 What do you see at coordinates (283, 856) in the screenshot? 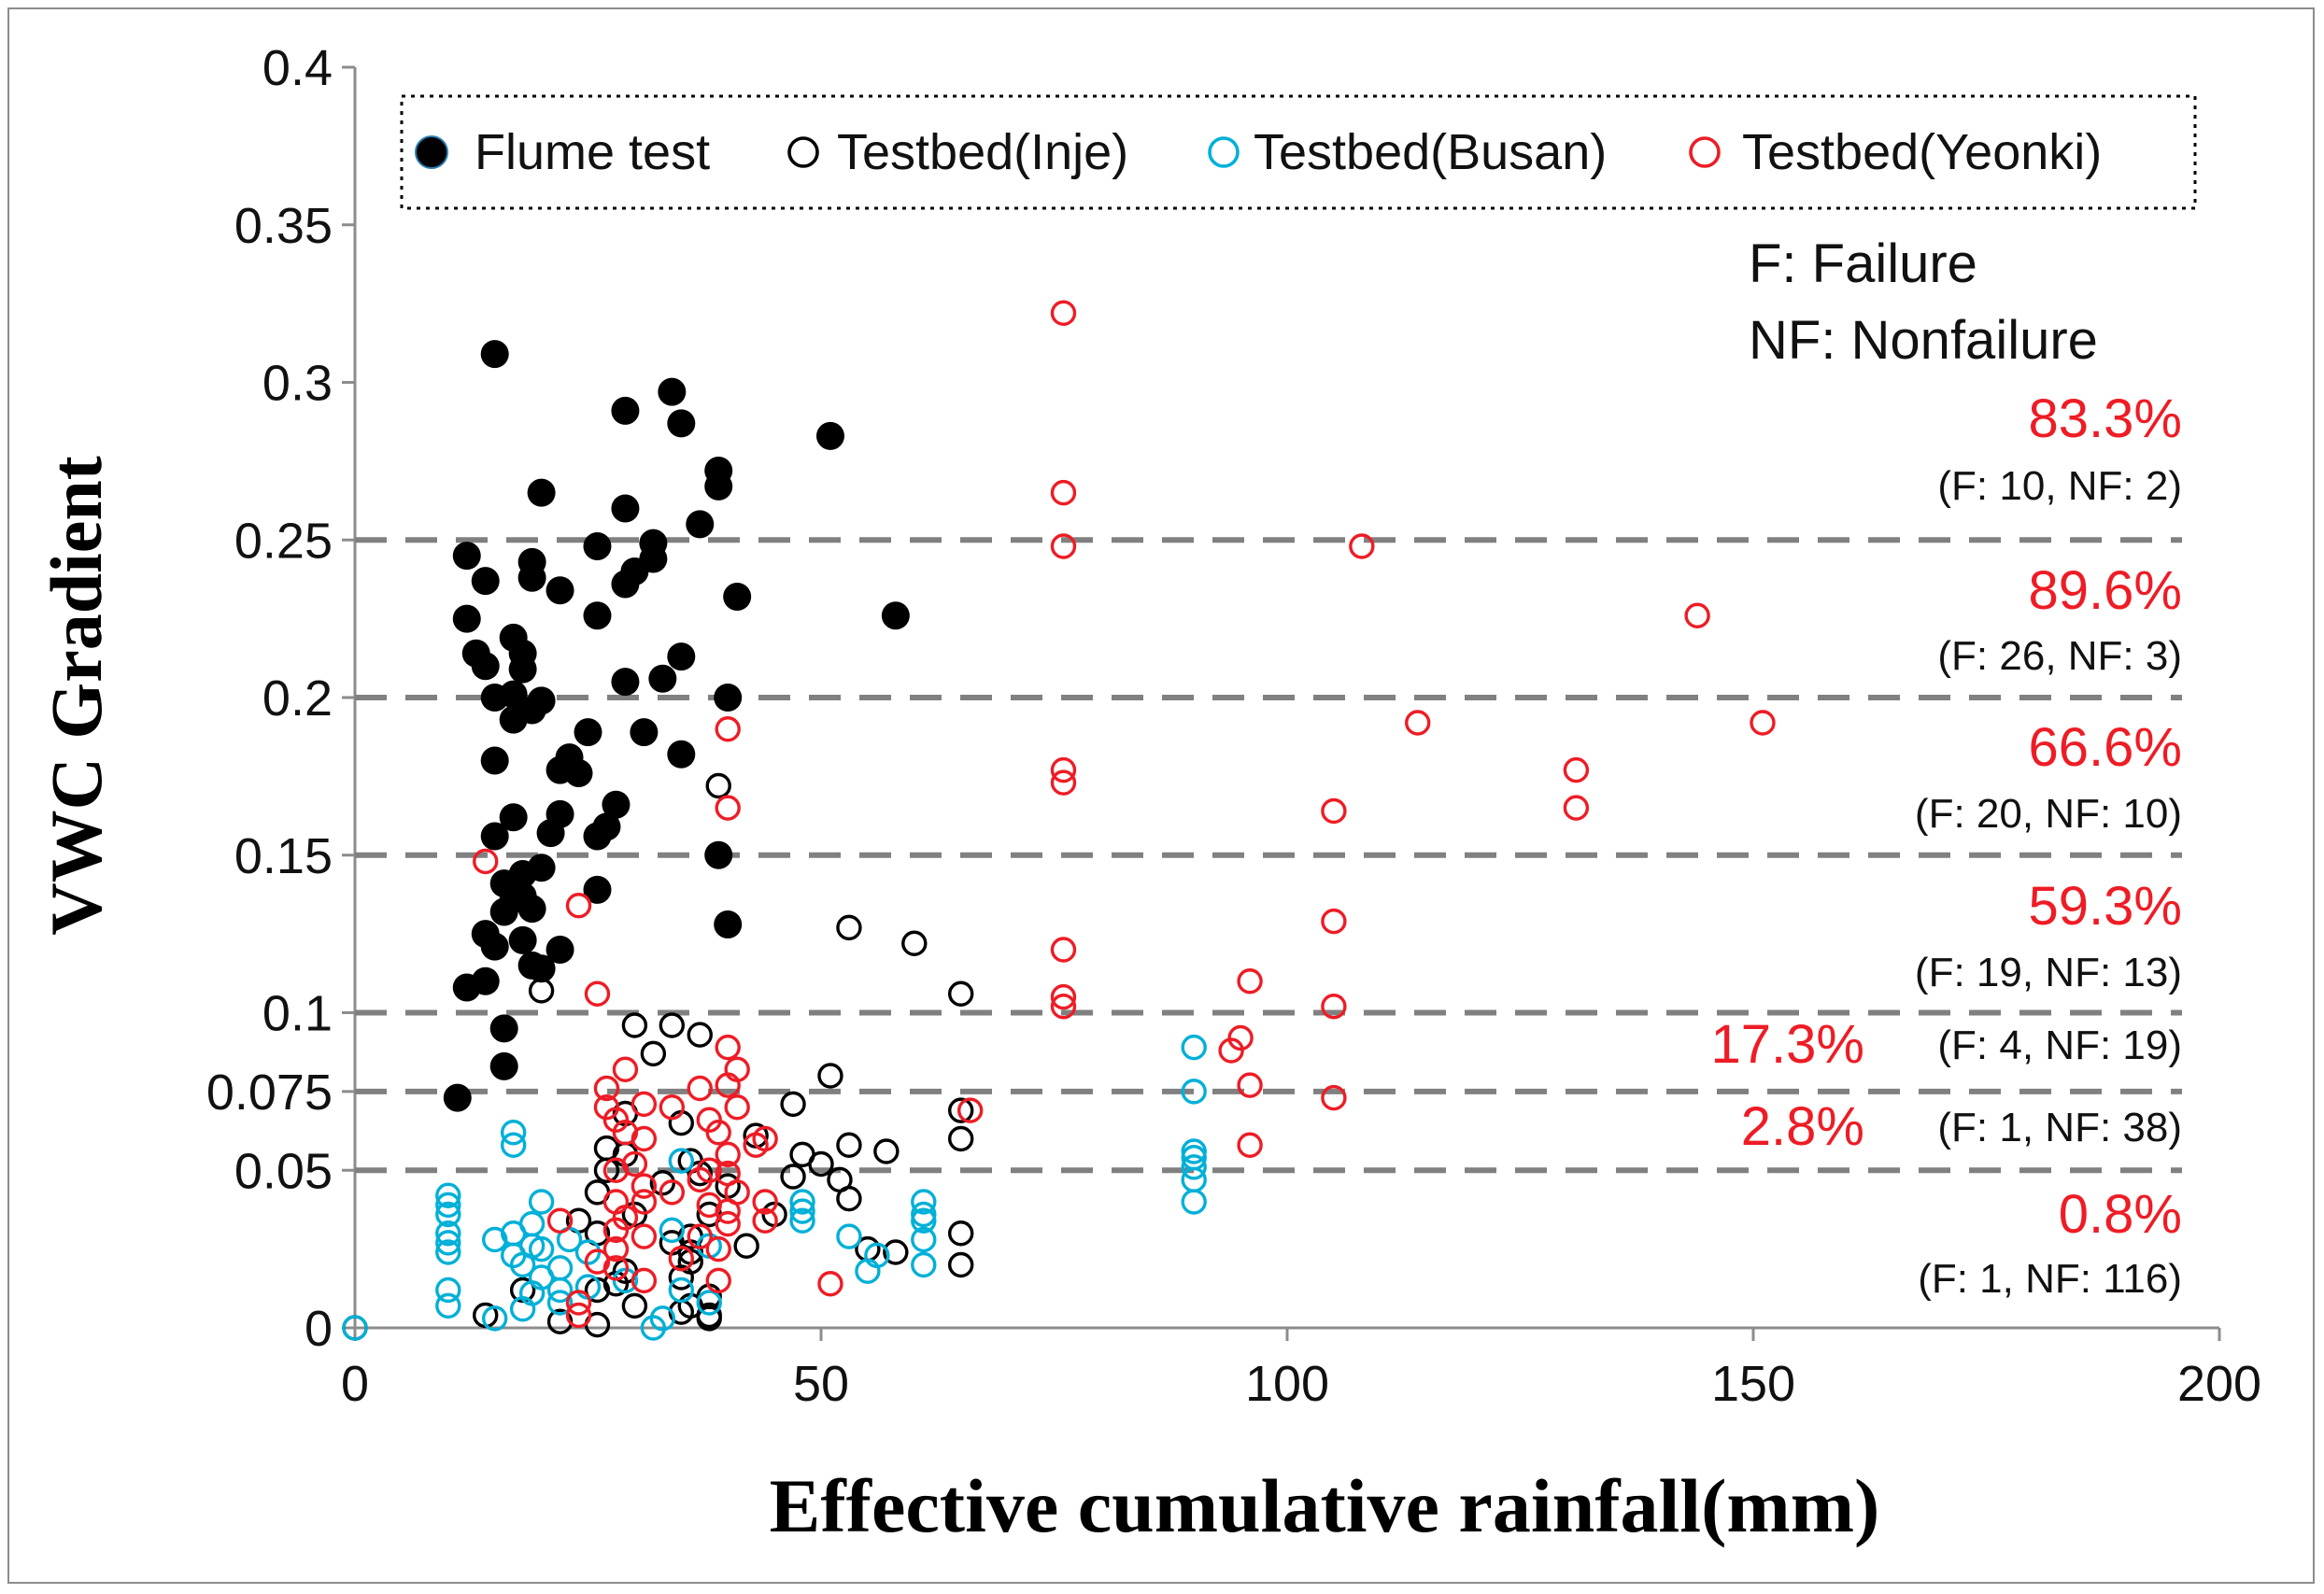
I see `y-tick-label: 0.15` at bounding box center [283, 856].